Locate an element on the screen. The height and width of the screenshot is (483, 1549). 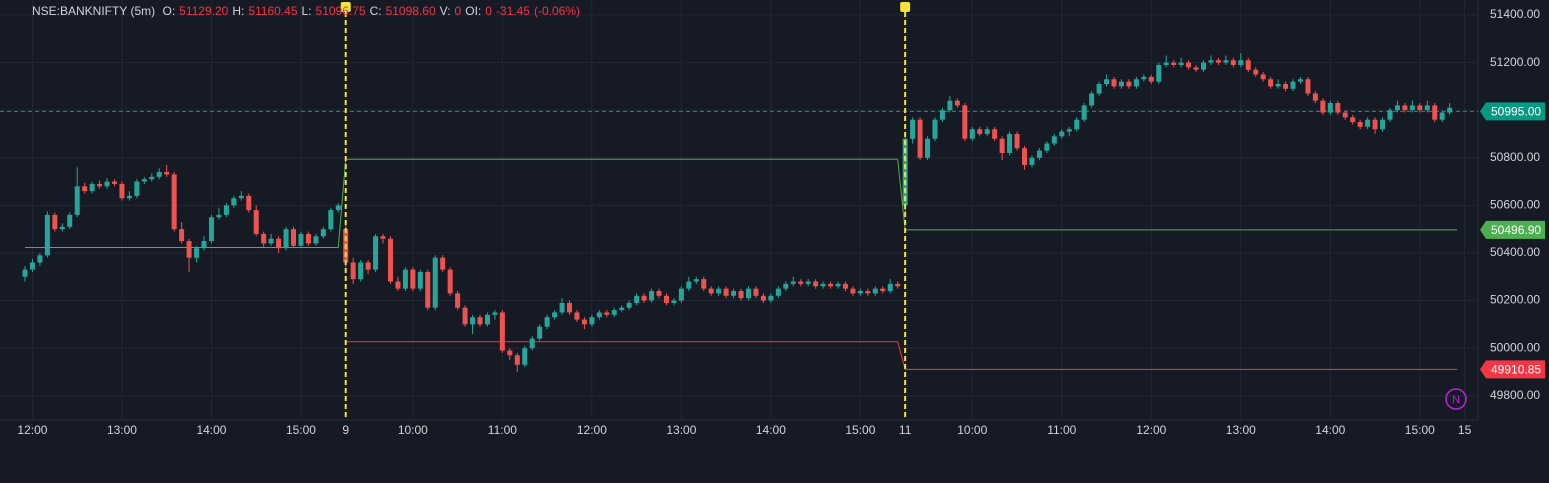
session-marker is located at coordinates (345, 7).